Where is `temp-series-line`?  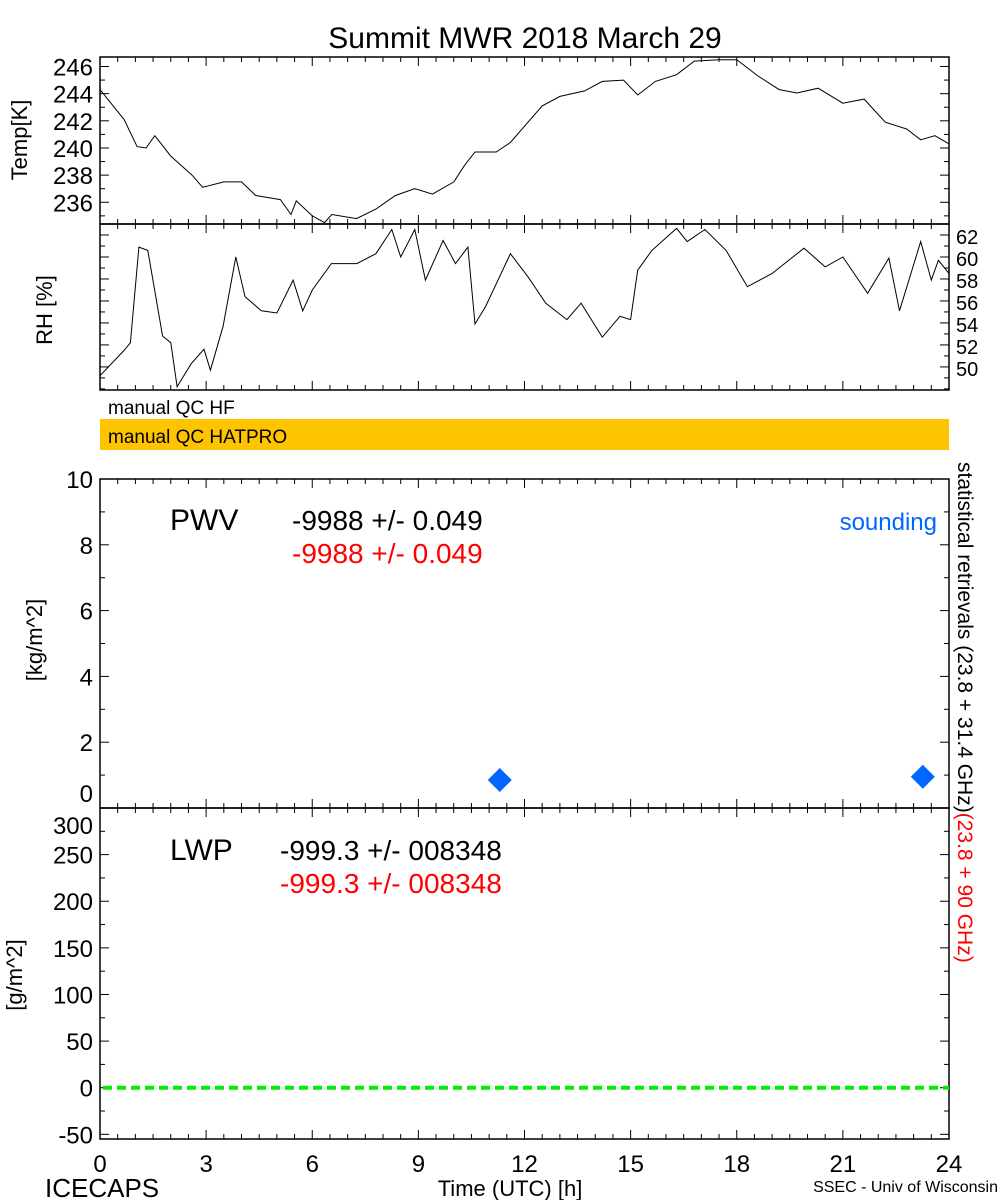 temp-series-line is located at coordinates (524, 141).